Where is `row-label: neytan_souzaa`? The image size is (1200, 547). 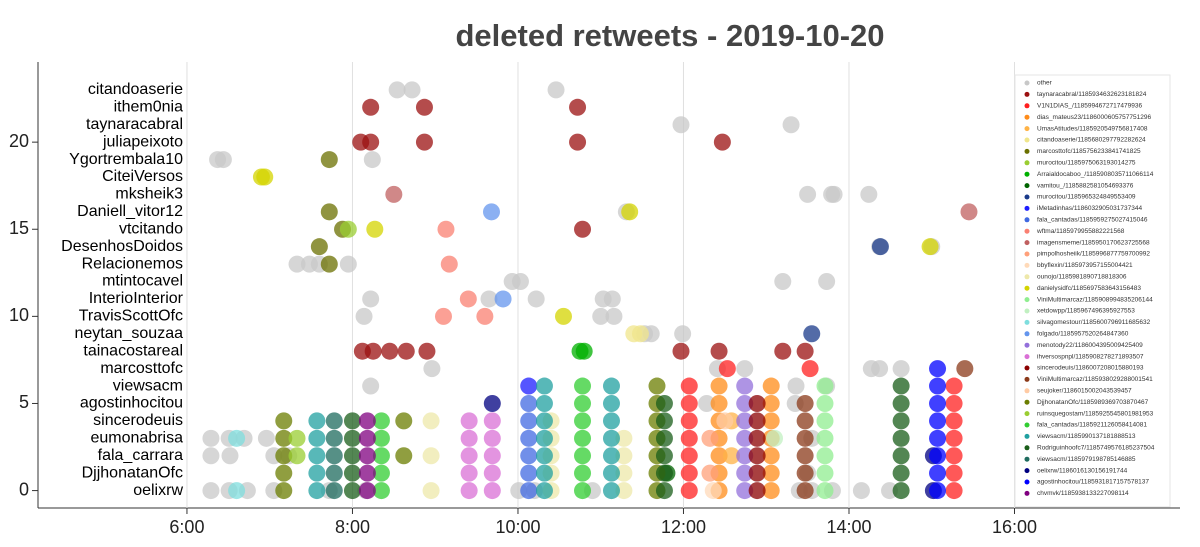 row-label: neytan_souzaa is located at coordinates (128, 333).